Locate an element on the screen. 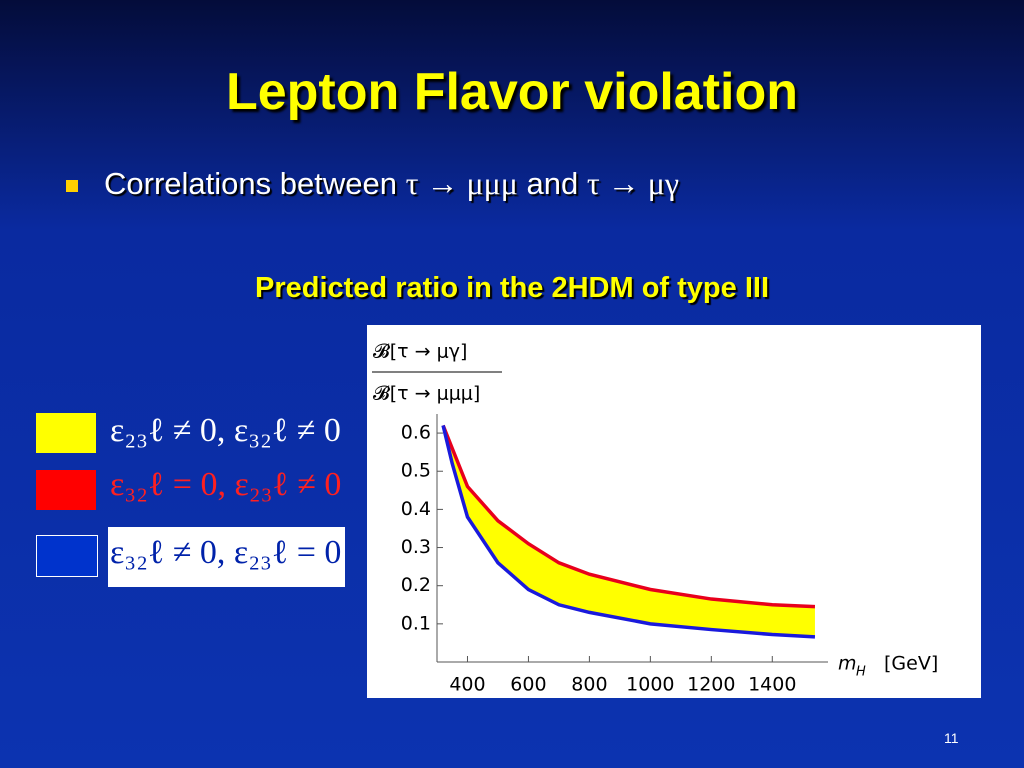 This screenshot has height=768, width=1024. slide-title: Lepton Flavor violation is located at coordinates (512, 92).